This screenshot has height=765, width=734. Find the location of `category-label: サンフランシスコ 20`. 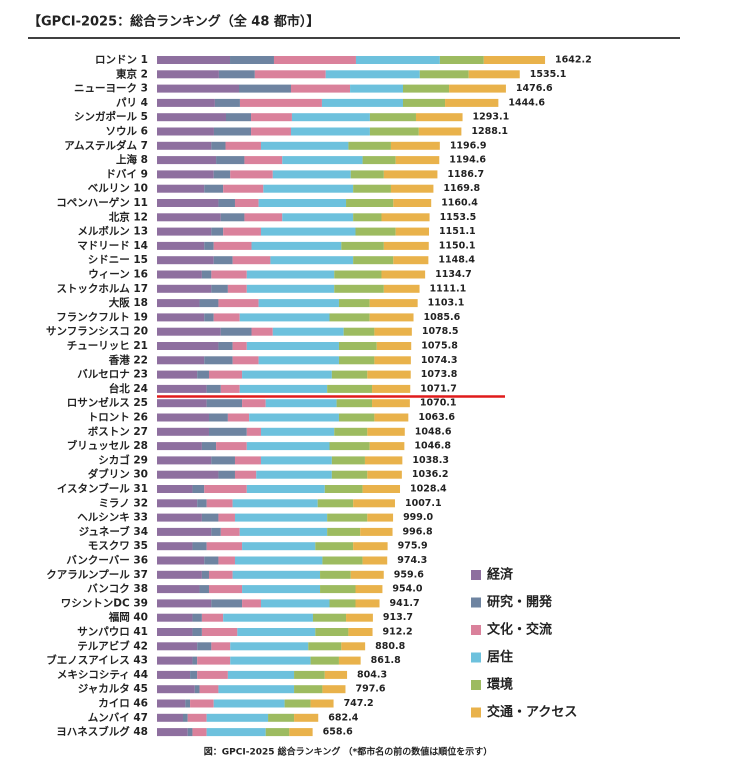

category-label: サンフランシスコ 20 is located at coordinates (97, 332).